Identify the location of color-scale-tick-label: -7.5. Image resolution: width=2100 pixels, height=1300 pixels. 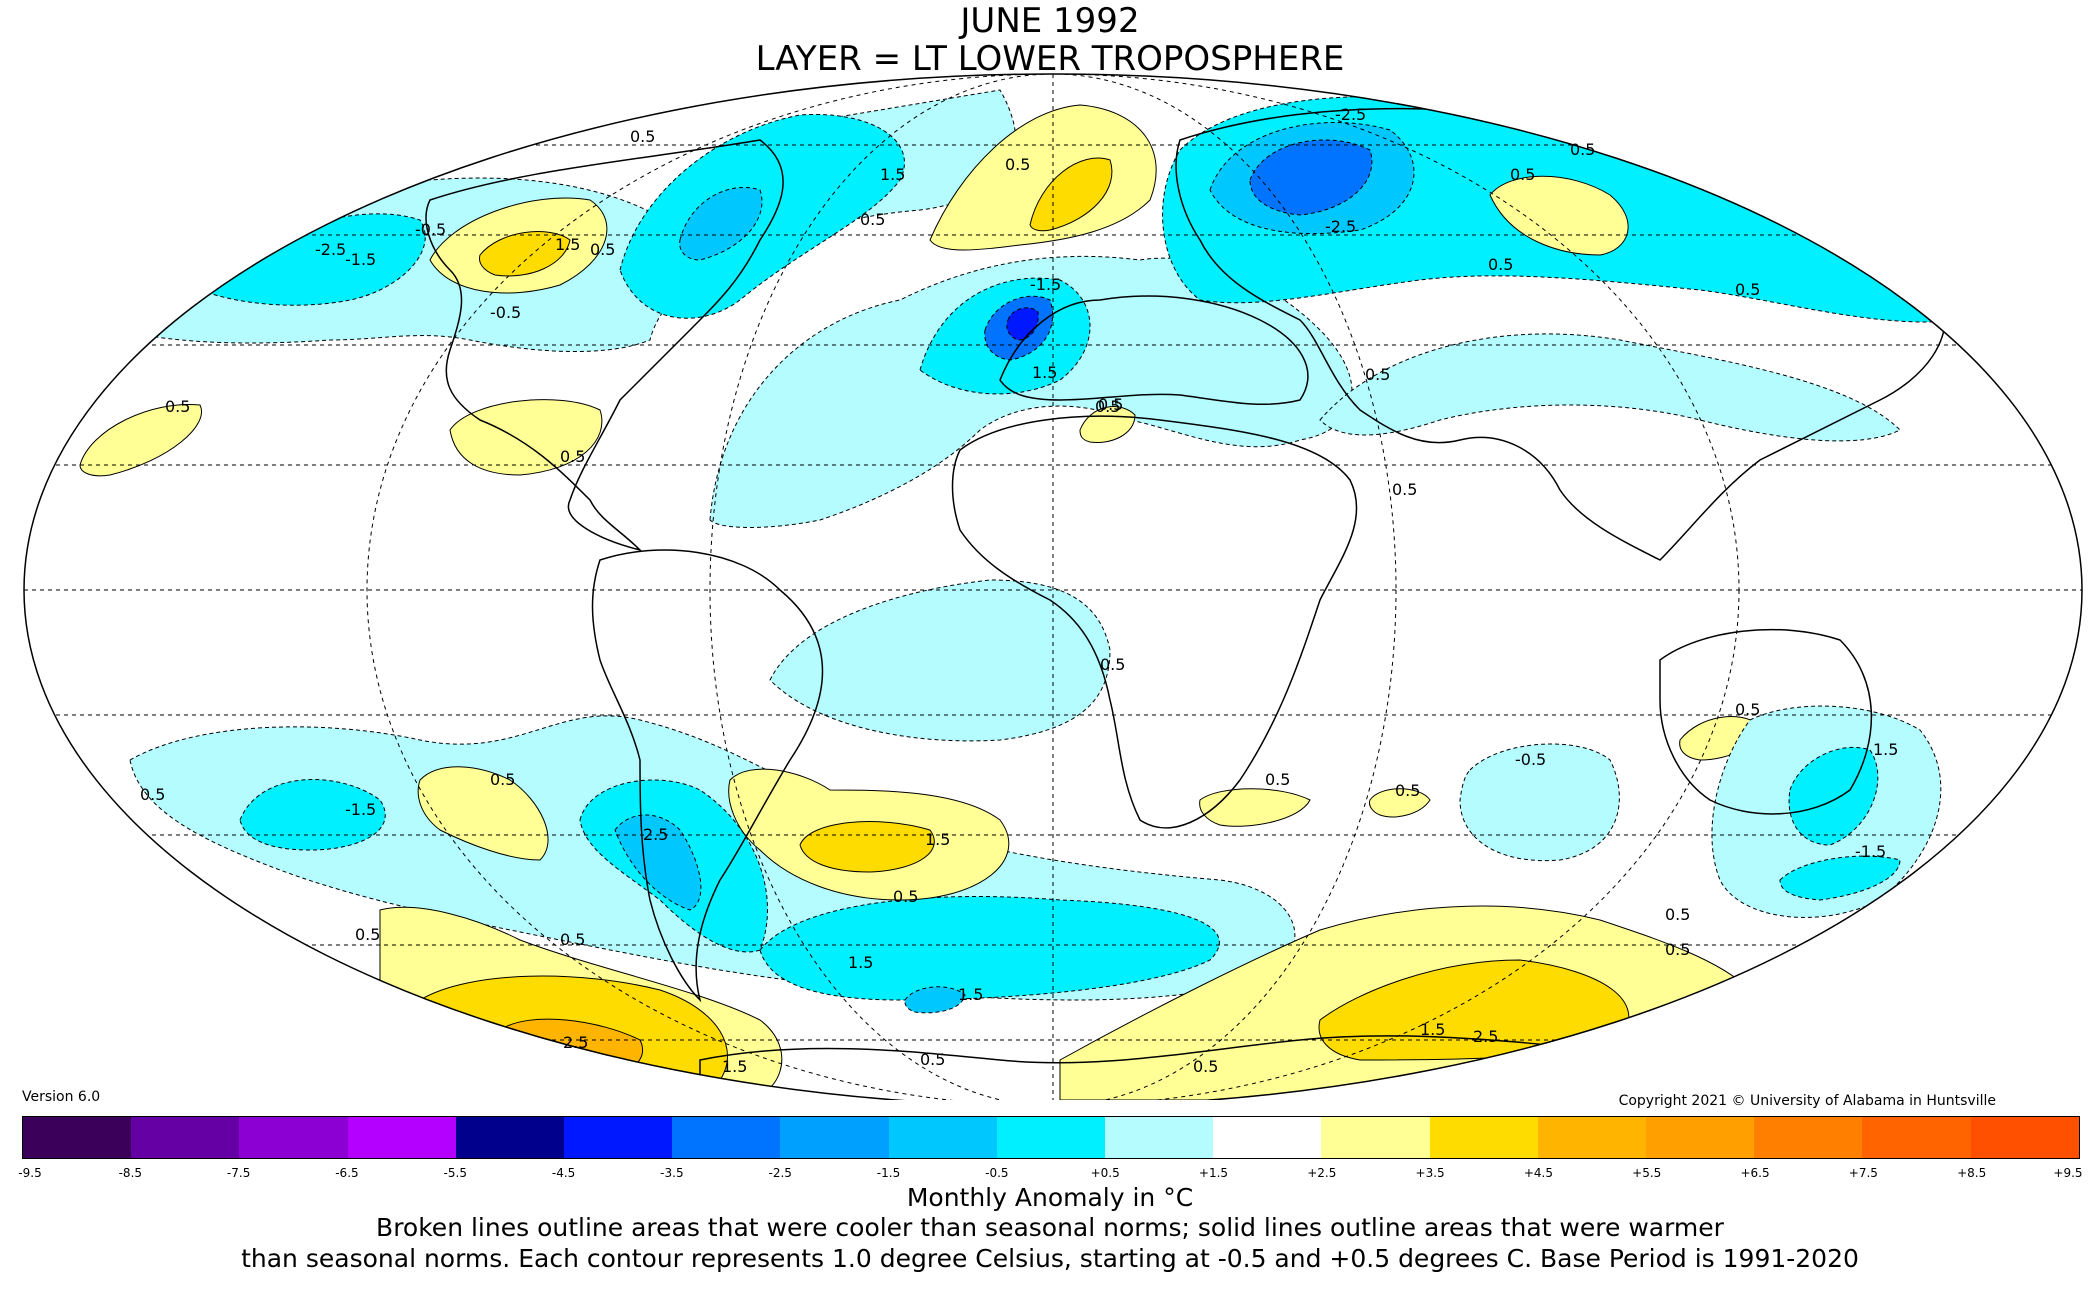
(238, 1173).